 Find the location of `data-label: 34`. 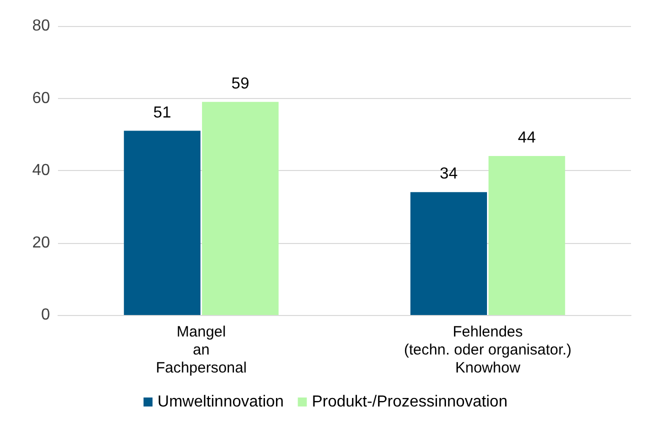

data-label: 34 is located at coordinates (449, 174).